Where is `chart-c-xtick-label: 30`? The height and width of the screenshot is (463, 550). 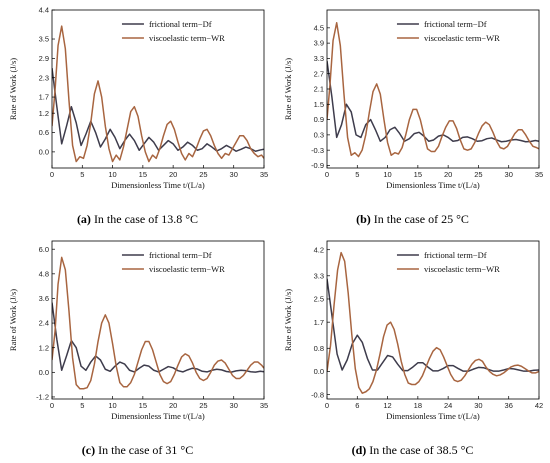 chart-c-xtick-label: 30 is located at coordinates (234, 405).